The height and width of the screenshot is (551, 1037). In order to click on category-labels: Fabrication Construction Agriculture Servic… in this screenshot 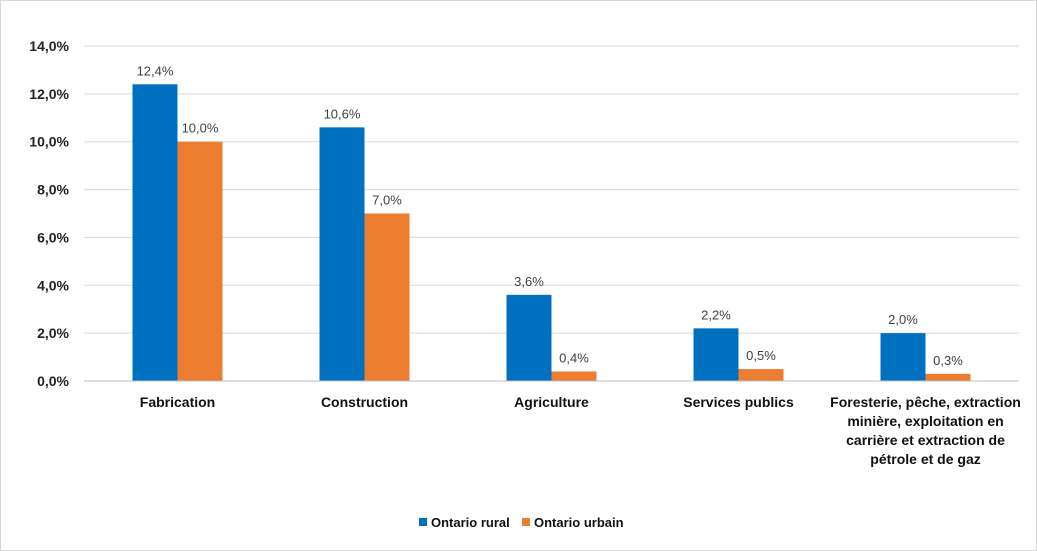, I will do `click(580, 430)`.